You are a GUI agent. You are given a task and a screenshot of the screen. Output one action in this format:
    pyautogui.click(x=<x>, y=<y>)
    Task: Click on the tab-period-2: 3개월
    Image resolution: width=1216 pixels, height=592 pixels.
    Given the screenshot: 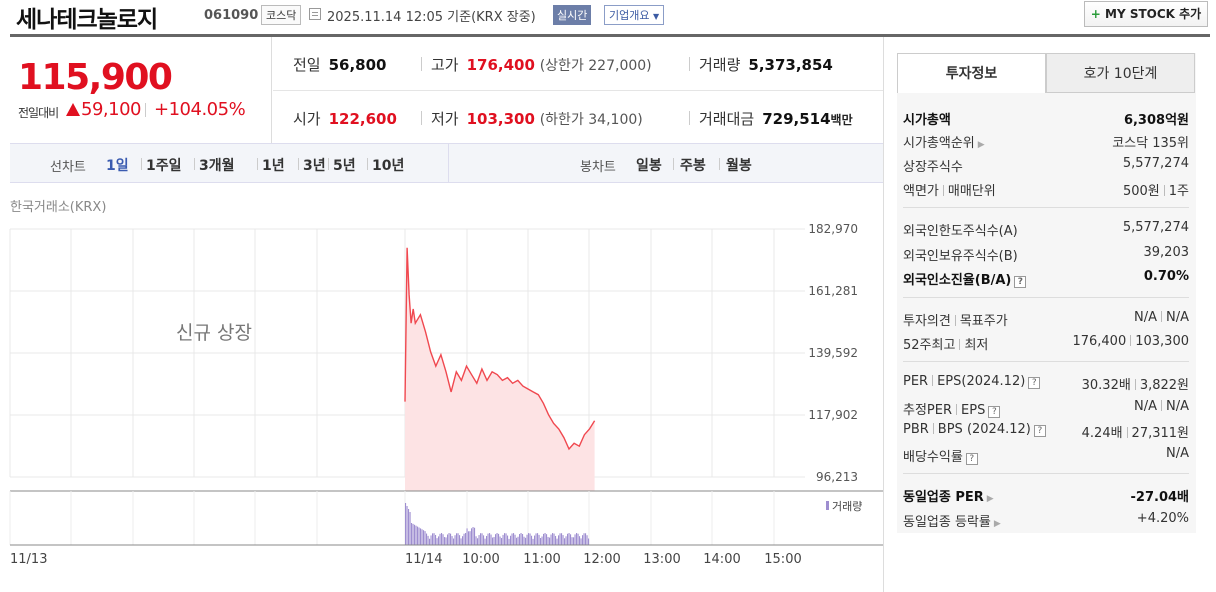 What is the action you would take?
    pyautogui.click(x=217, y=166)
    